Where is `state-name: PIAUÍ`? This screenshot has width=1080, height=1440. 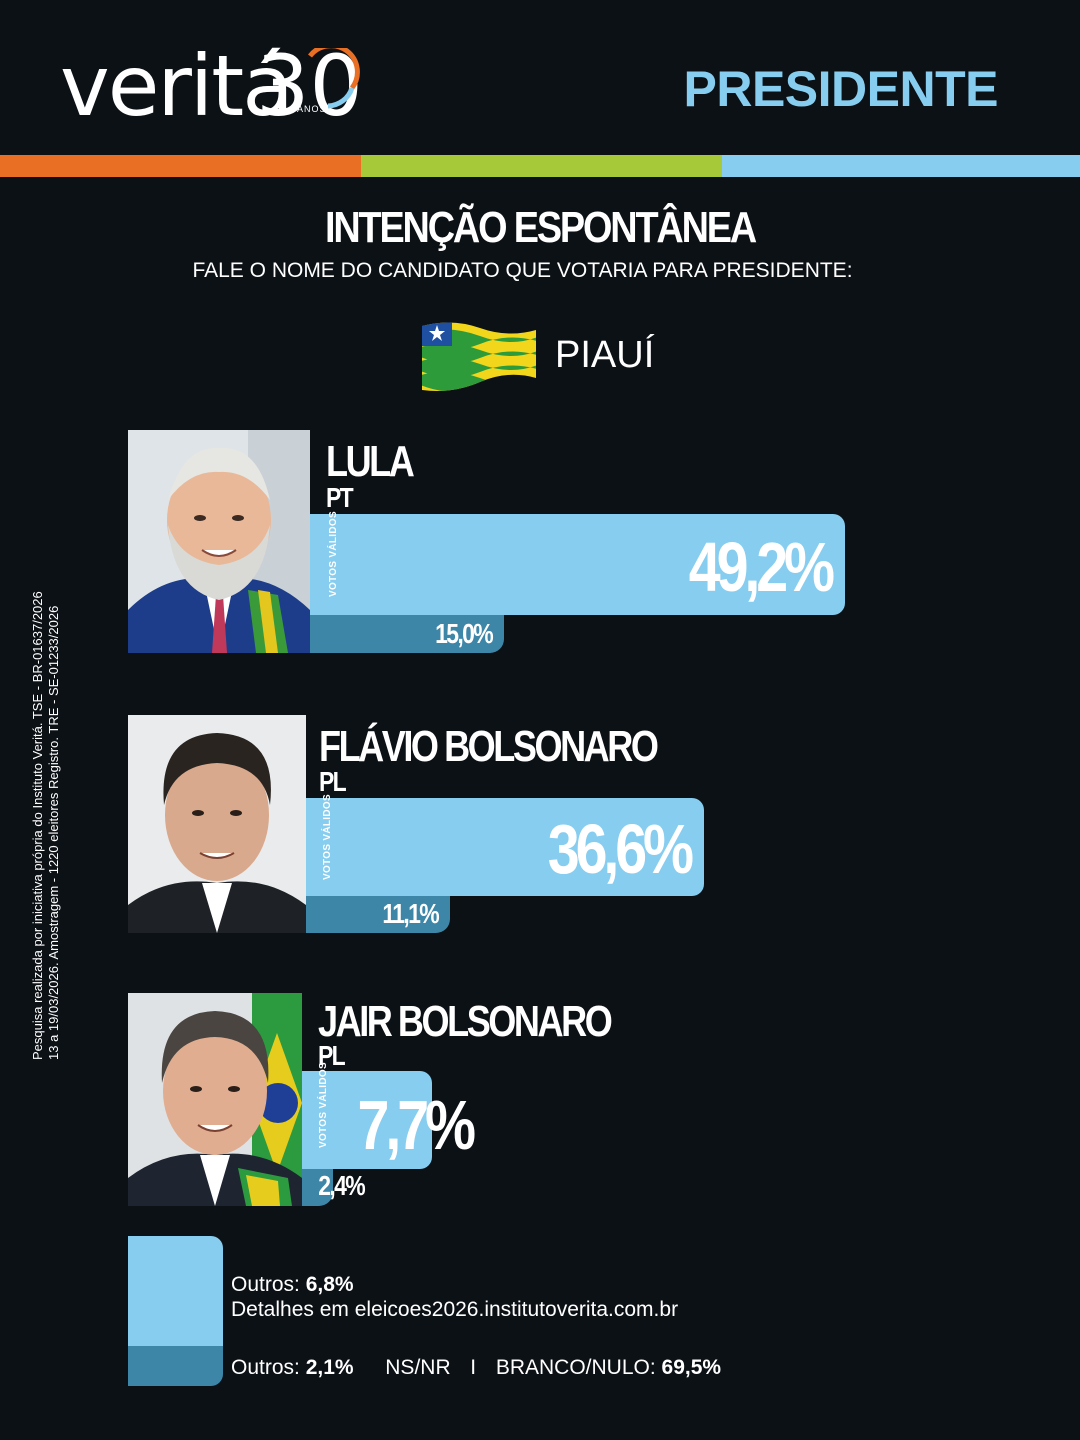 state-name: PIAUÍ is located at coordinates (605, 355).